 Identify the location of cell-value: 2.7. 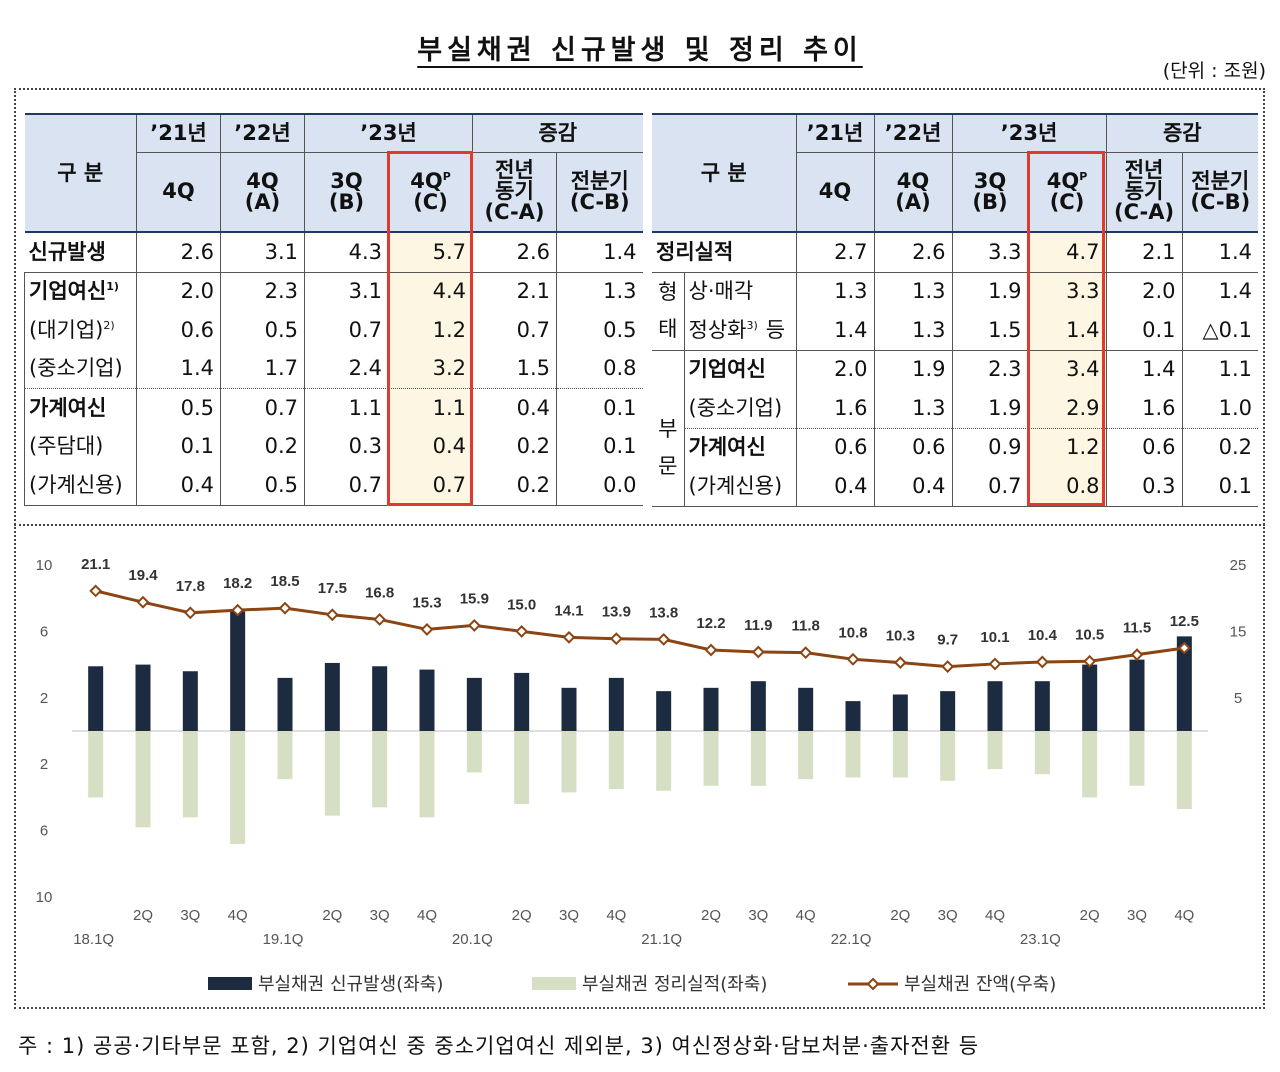
(835, 252).